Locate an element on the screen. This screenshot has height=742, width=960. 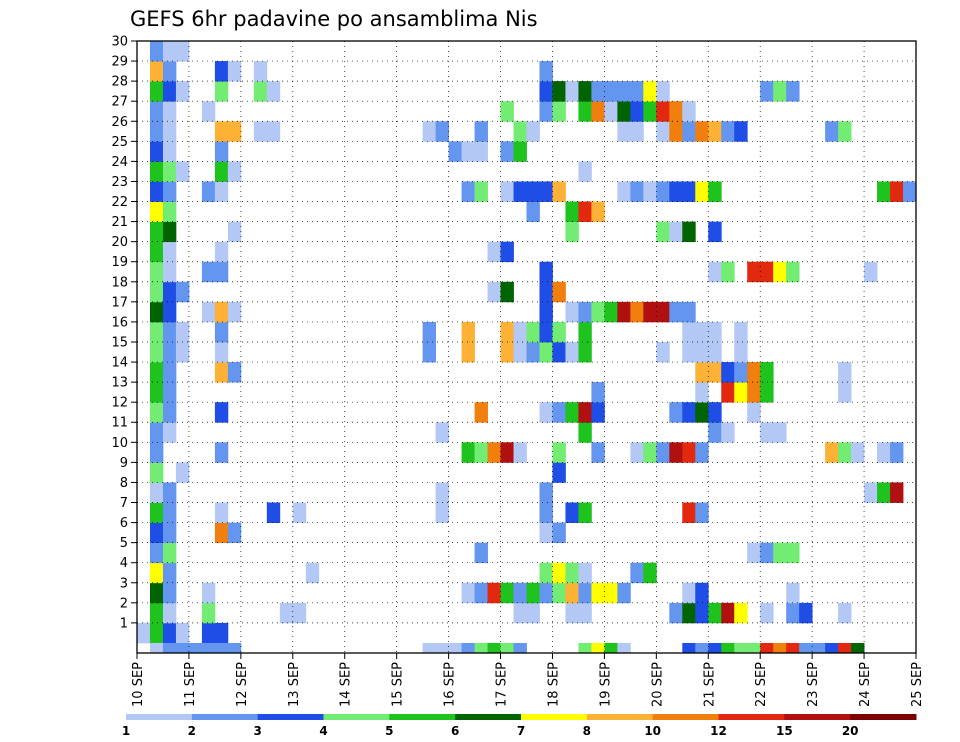
x-tick-label: 13 SEP is located at coordinates (294, 684).